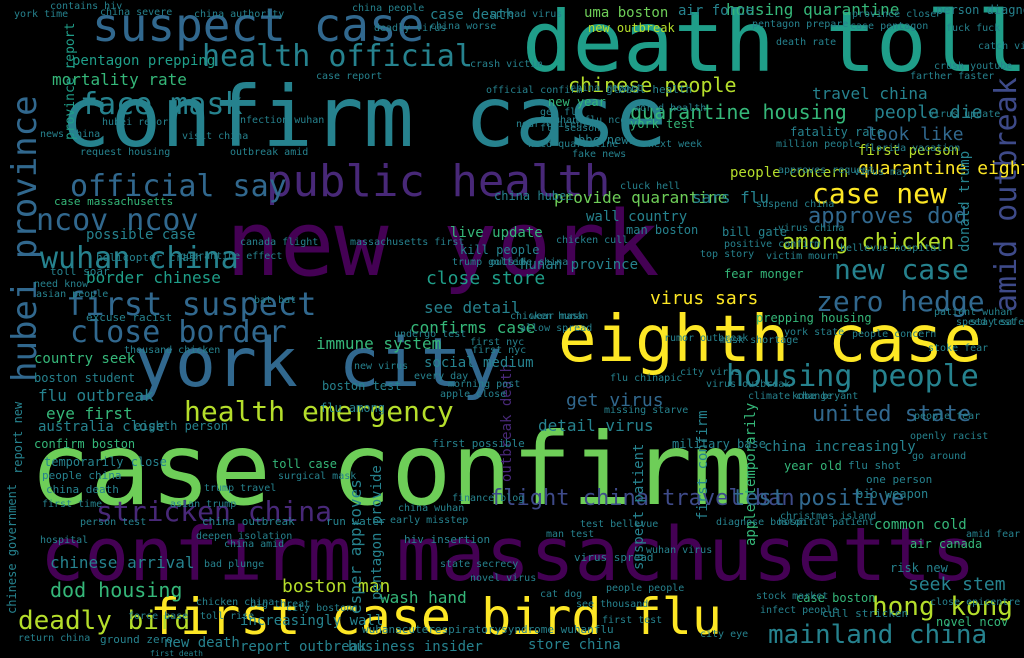  I want to click on word: see detail, so click(472, 307).